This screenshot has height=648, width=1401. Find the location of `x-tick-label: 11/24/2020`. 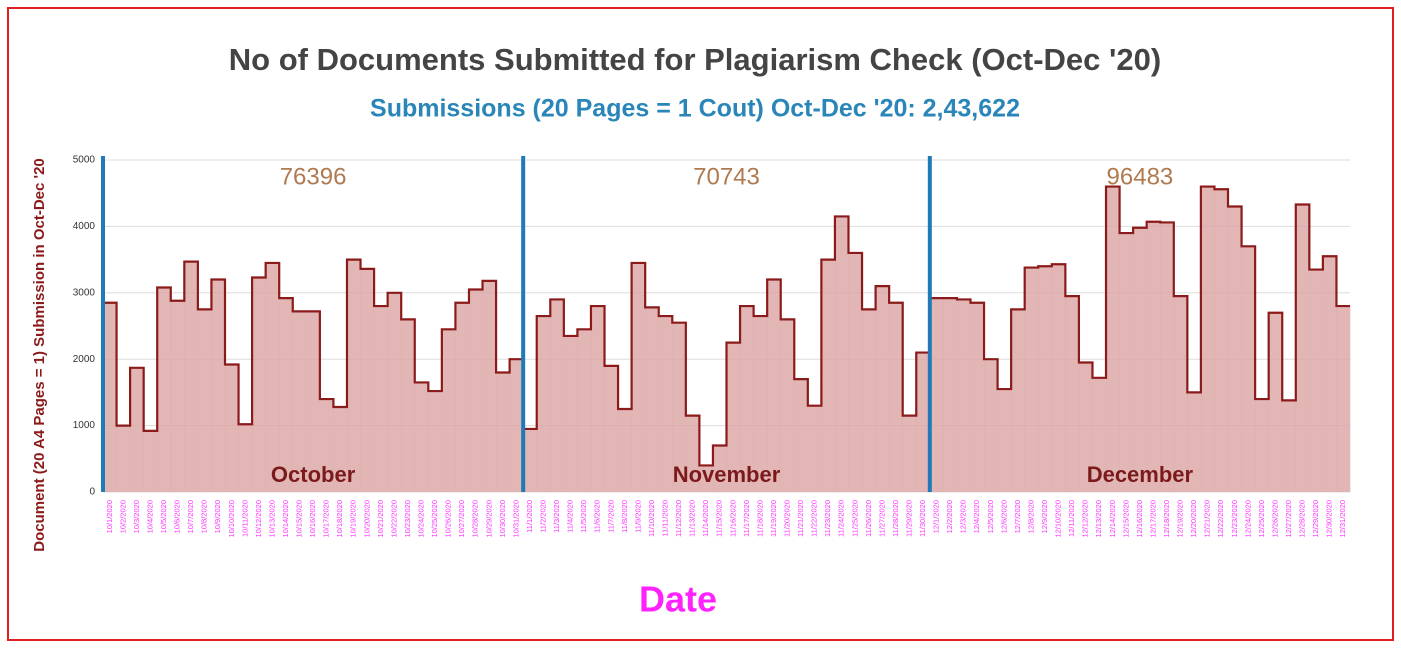

x-tick-label: 11/24/2020 is located at coordinates (841, 518).